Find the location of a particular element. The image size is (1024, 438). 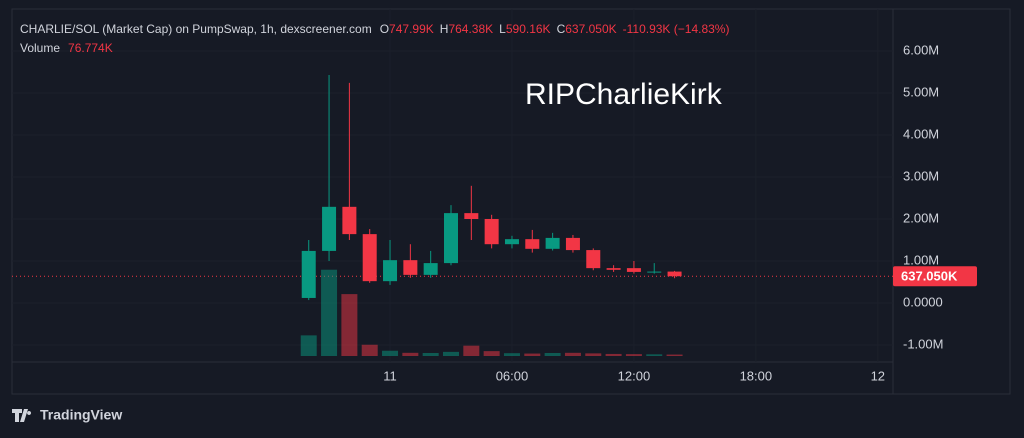

volume-legend: Volume 76.774K is located at coordinates (66, 48).